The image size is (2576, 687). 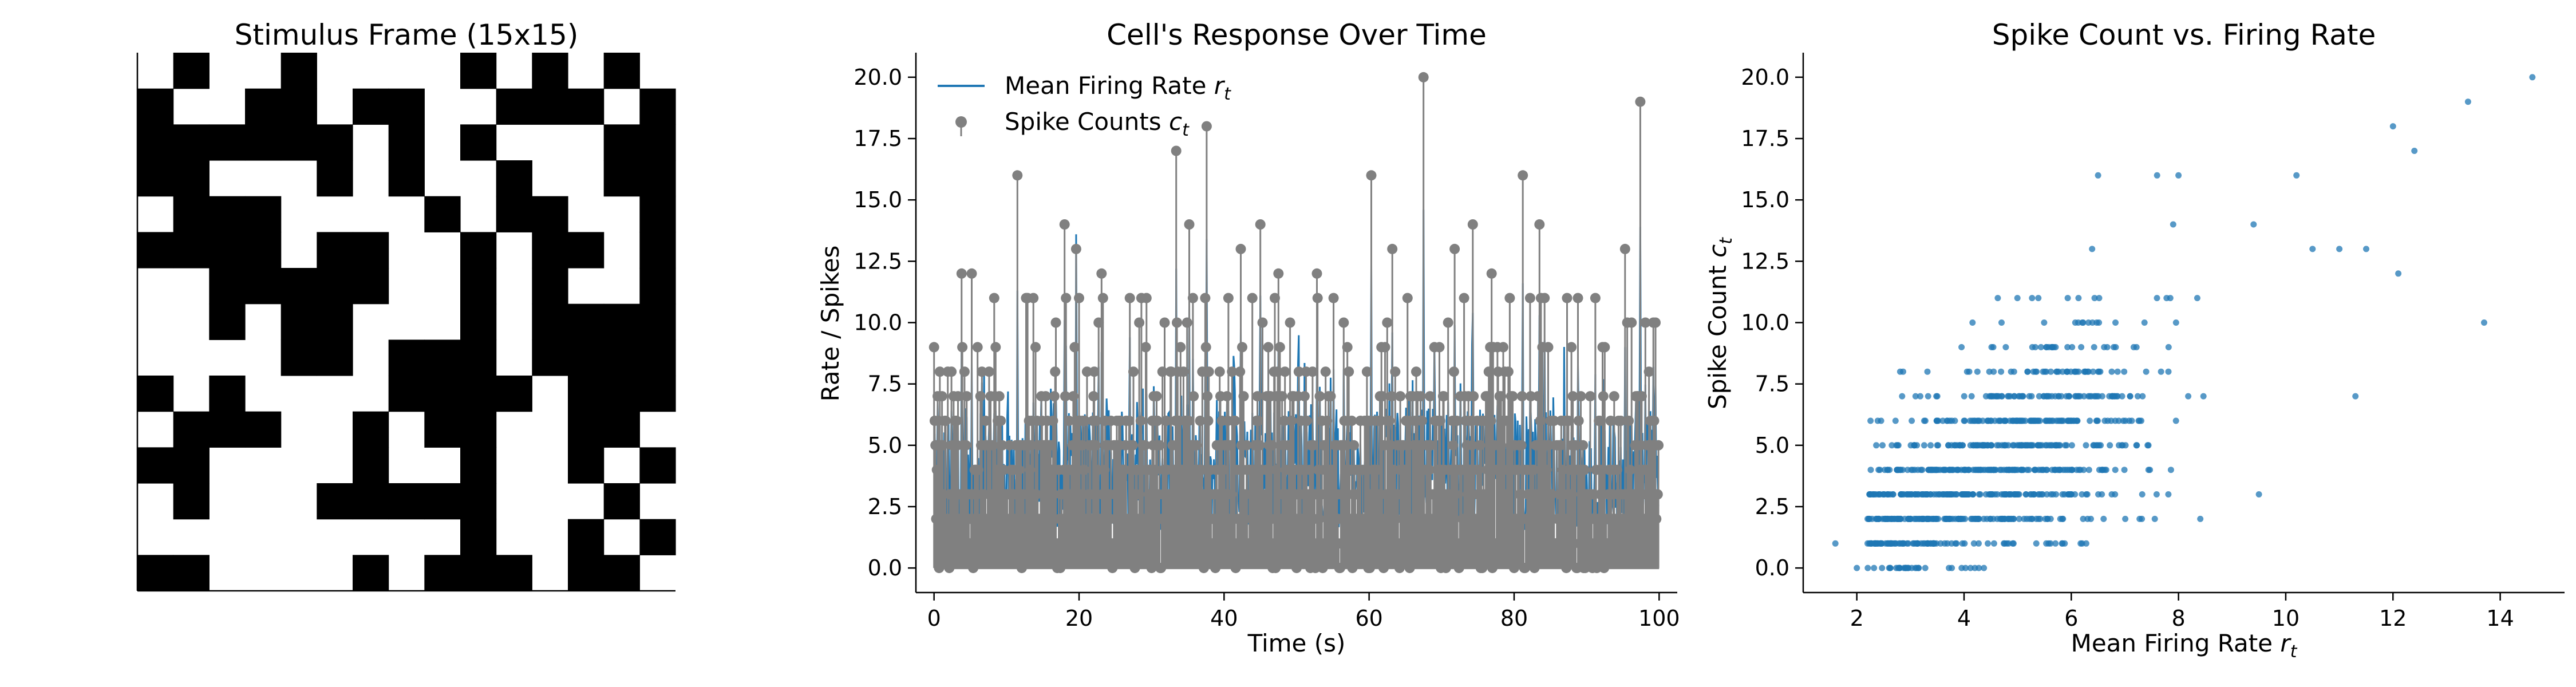 I want to click on x-tick-label: 8, so click(x=2179, y=619).